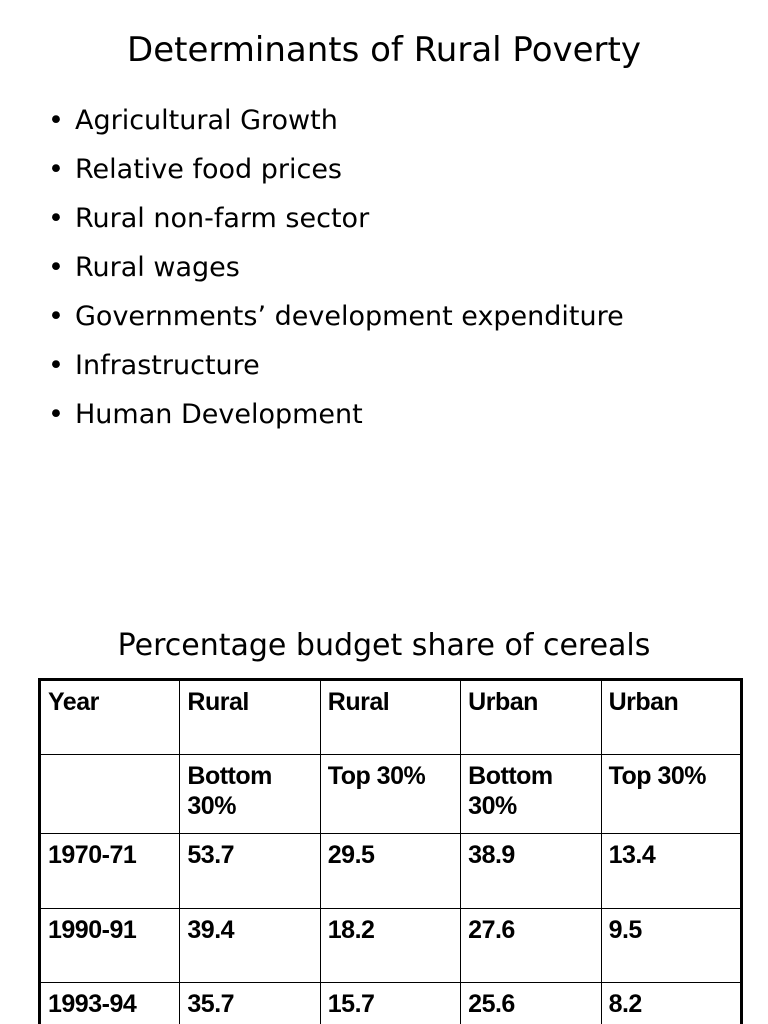  I want to click on table-cell: 38.9, so click(531, 871).